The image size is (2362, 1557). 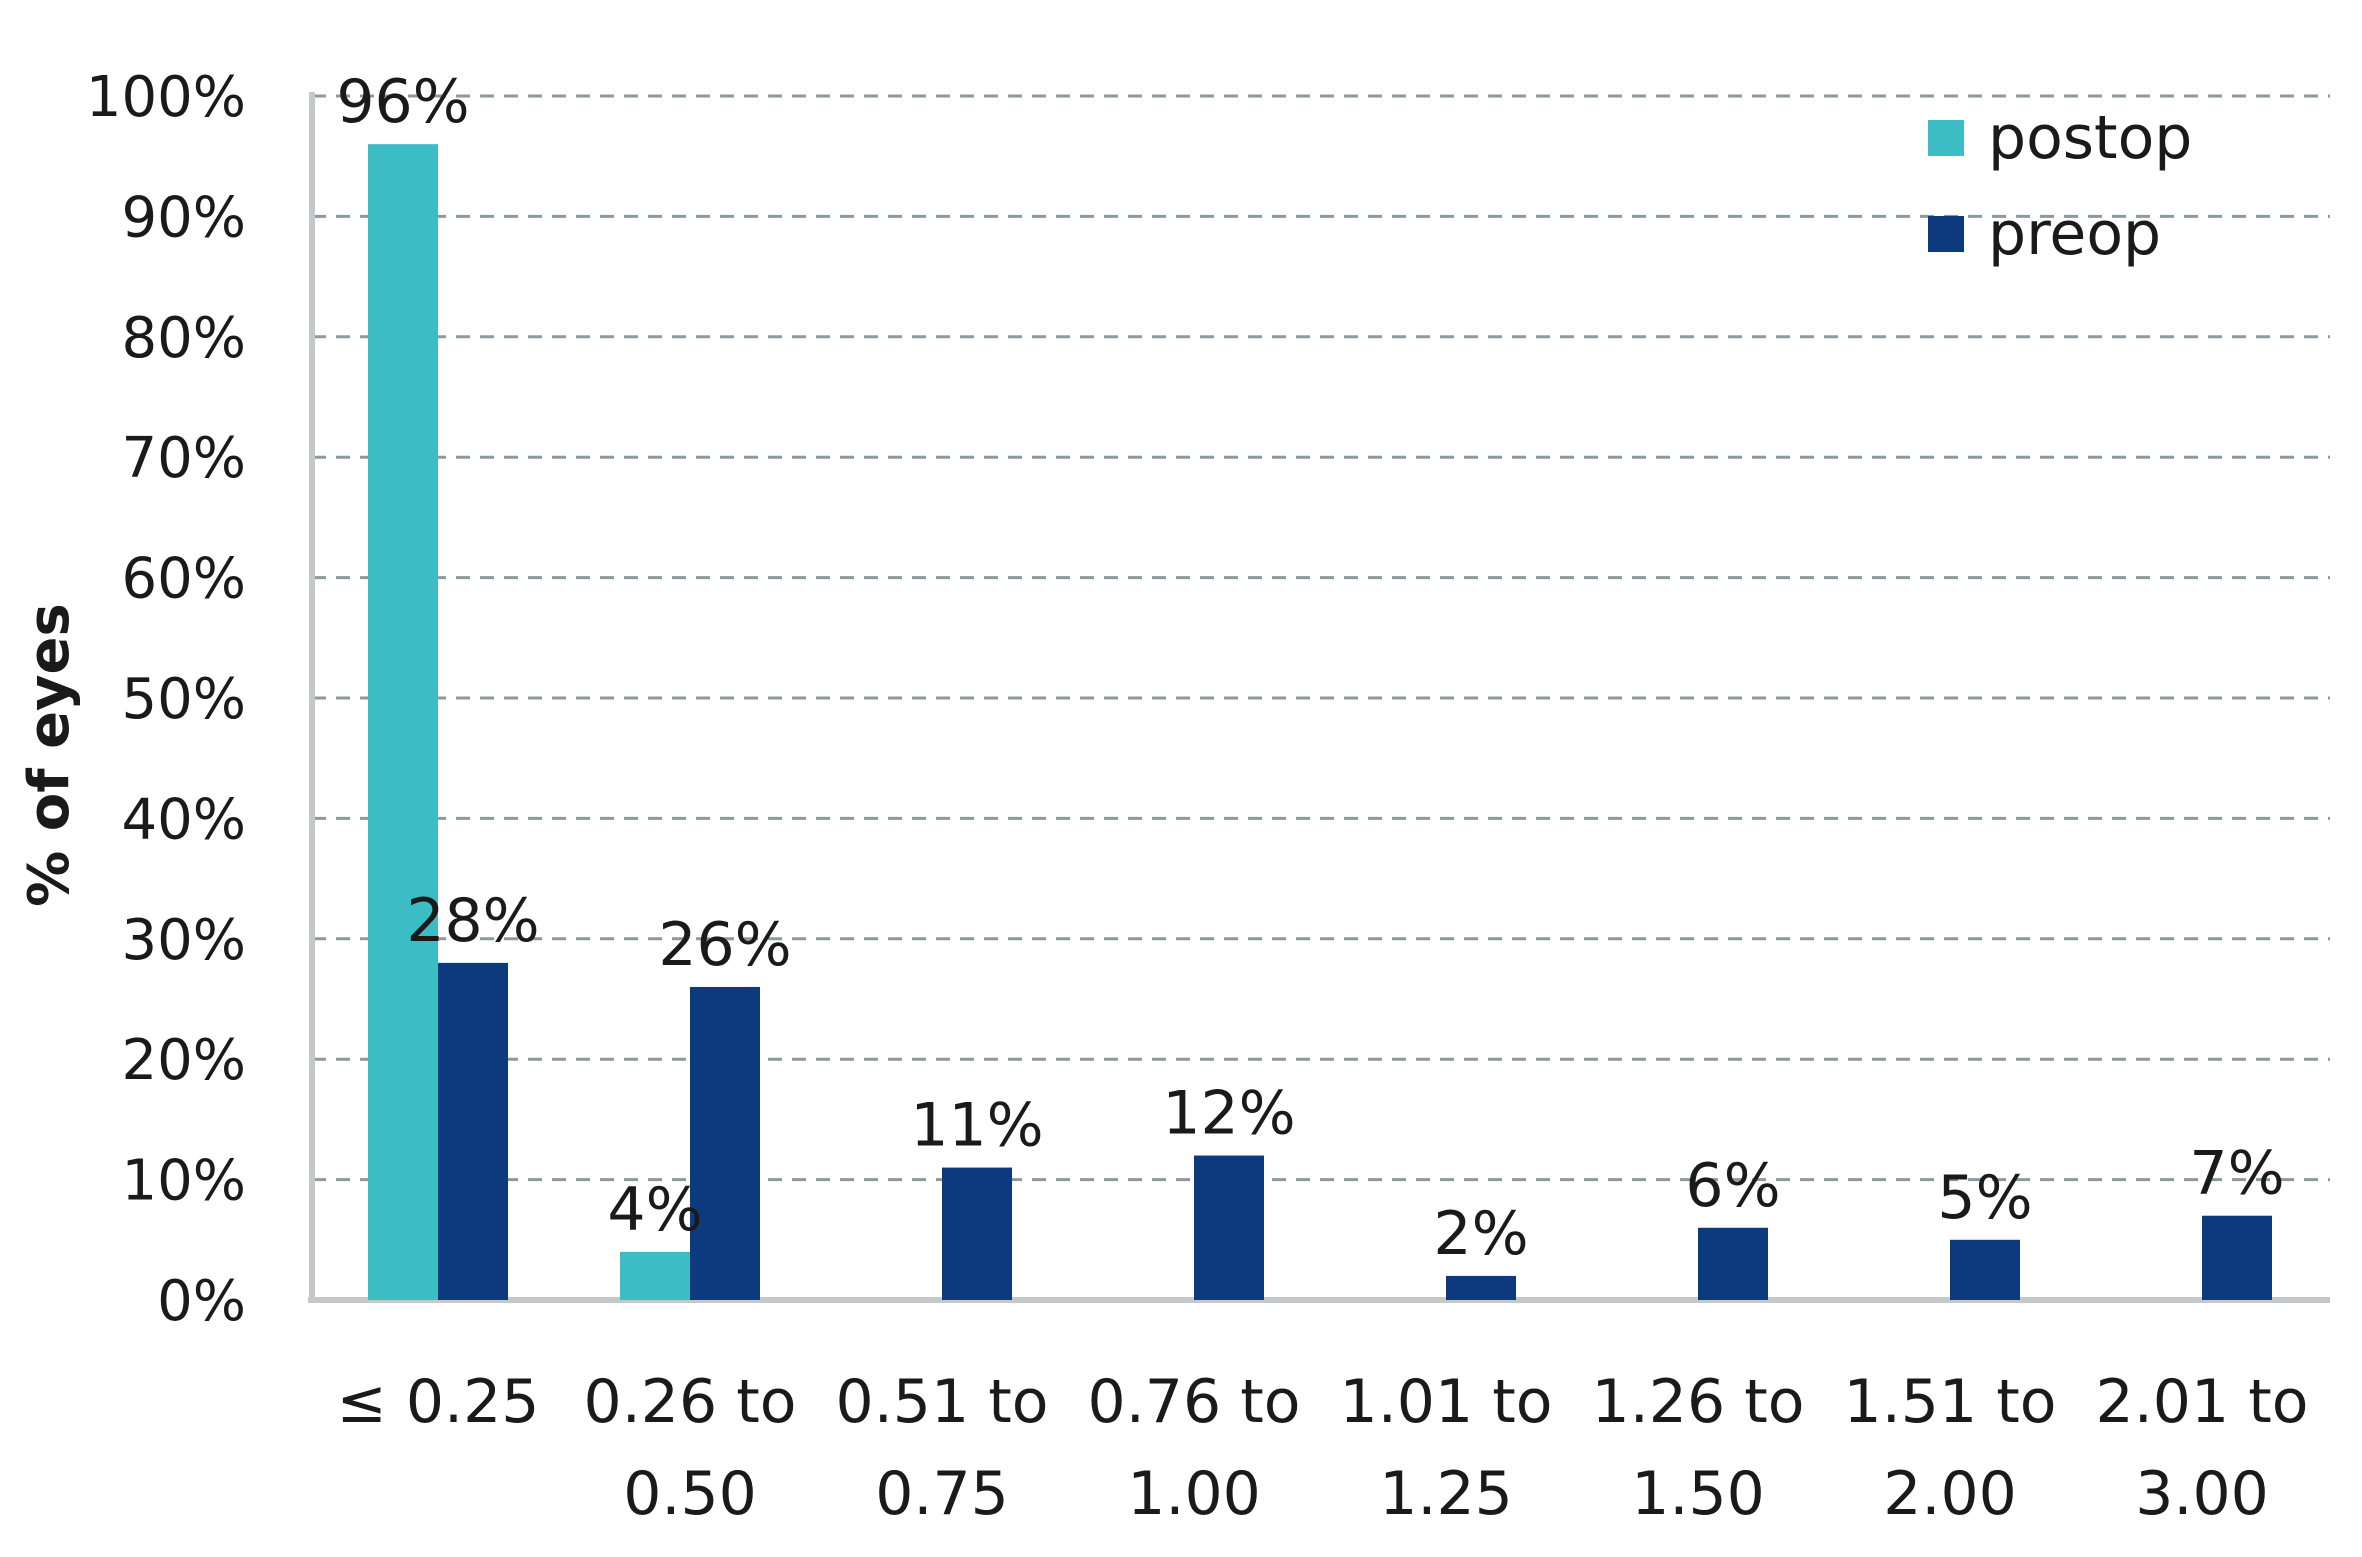 I want to click on x-tick-label: 2.01 to, so click(x=2202, y=1402).